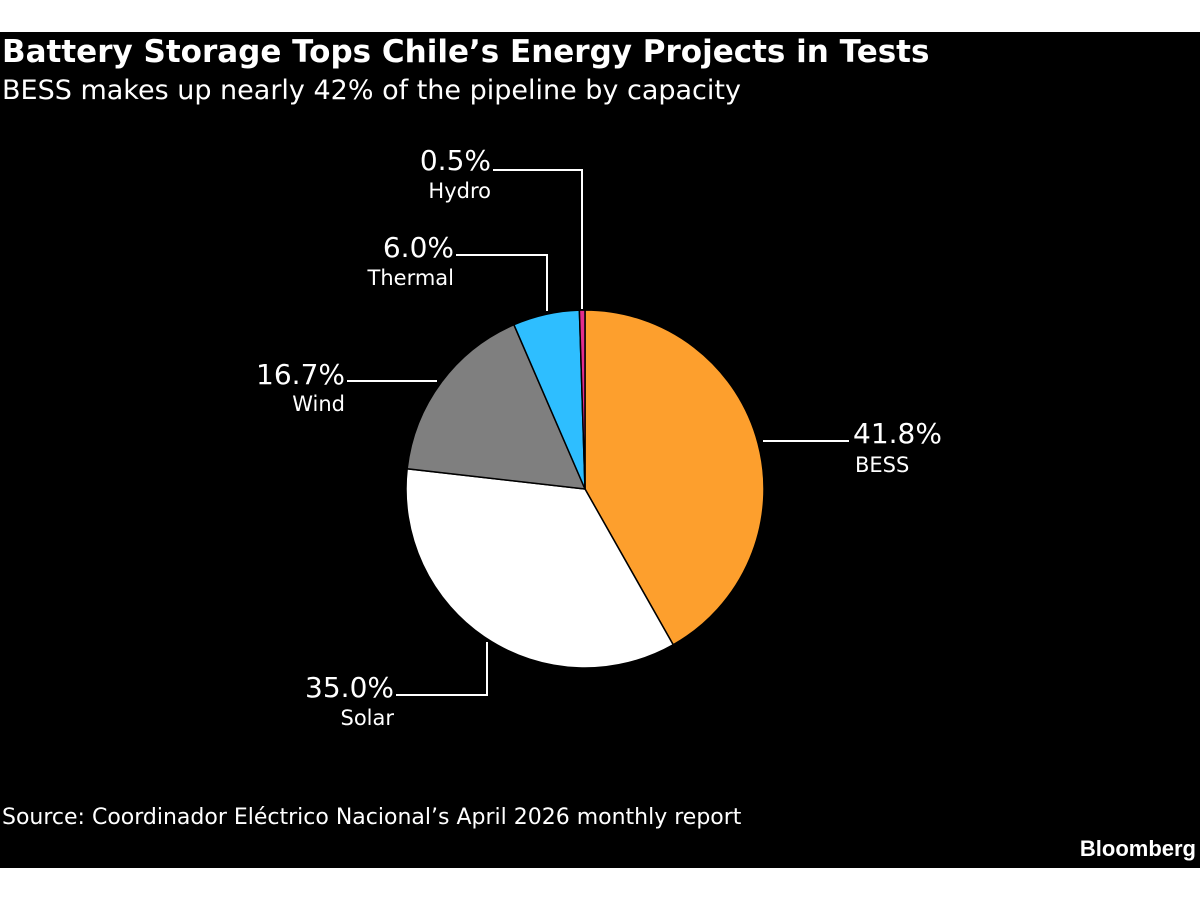 This screenshot has height=900, width=1200. Describe the element at coordinates (540, 568) in the screenshot. I see `pie-slice-solar` at that location.